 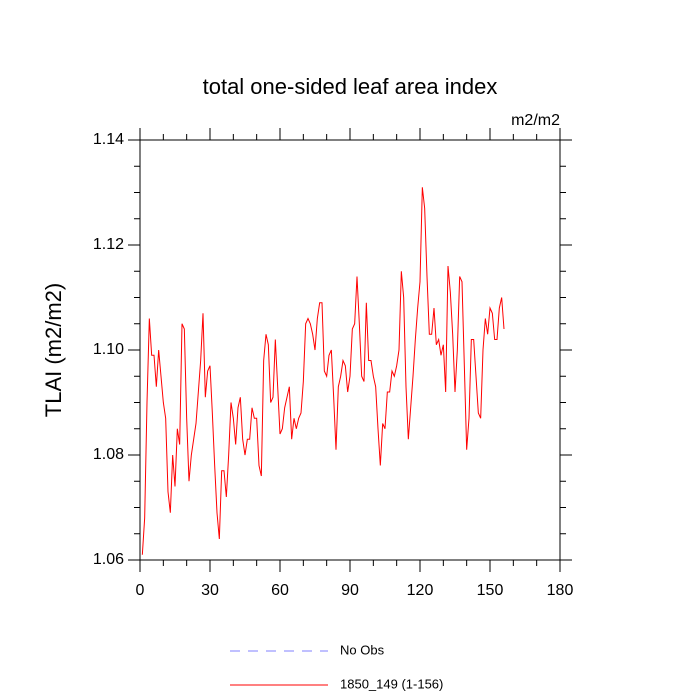 What do you see at coordinates (350, 86) in the screenshot?
I see `chart-title: total one-sided leaf area index` at bounding box center [350, 86].